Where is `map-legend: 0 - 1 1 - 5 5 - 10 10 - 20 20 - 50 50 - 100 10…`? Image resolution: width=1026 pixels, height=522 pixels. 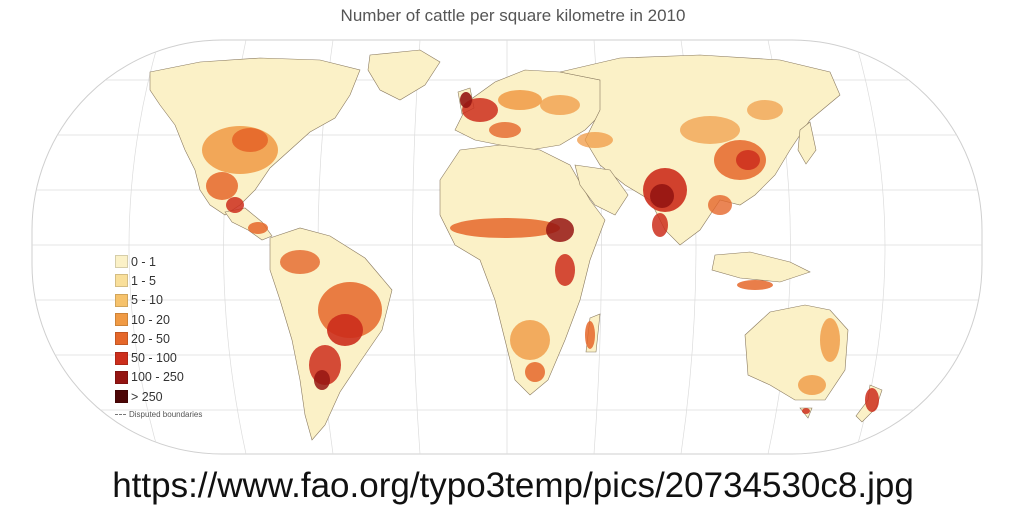 map-legend: 0 - 1 1 - 5 5 - 10 10 - 20 20 - 50 50 - 100 10… is located at coordinates (158, 337).